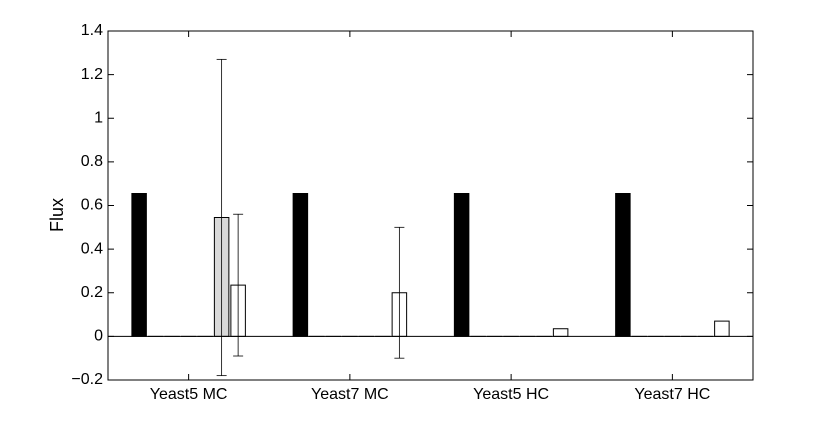 This screenshot has width=830, height=429. Describe the element at coordinates (350, 394) in the screenshot. I see `x-tick-label: Yeast7 MC` at that location.